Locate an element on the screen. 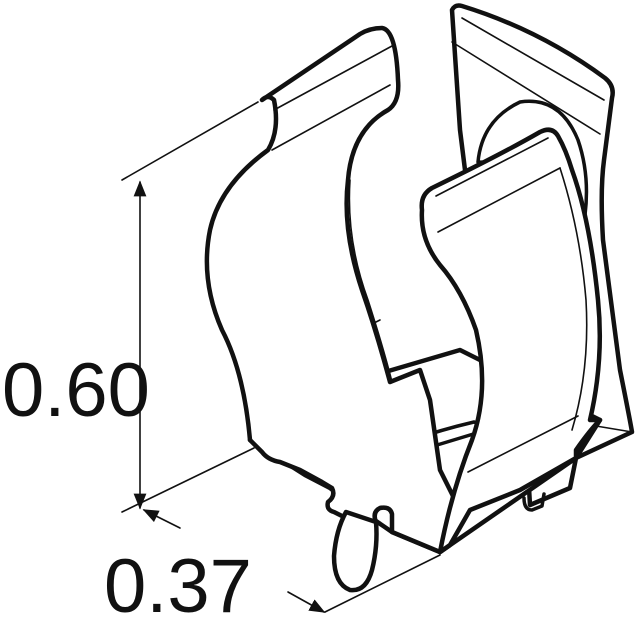  left-clip-inner-curve is located at coordinates (370, 281).